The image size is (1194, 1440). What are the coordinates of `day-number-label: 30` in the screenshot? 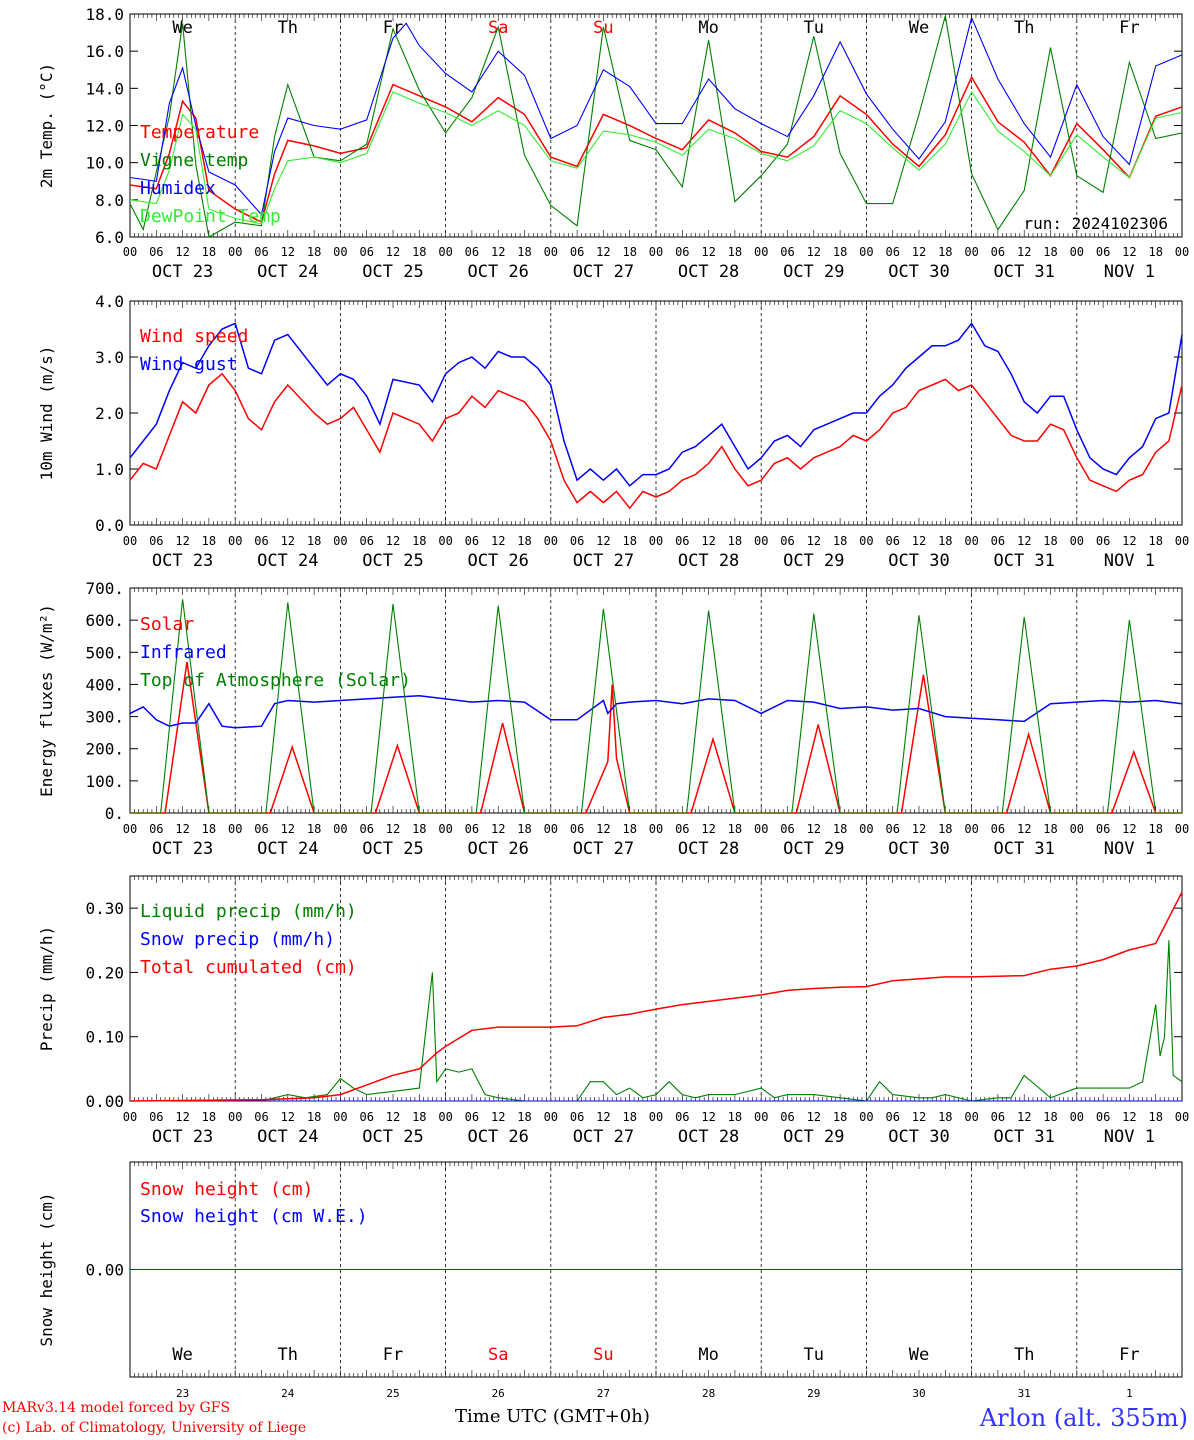 It's located at (918, 1393).